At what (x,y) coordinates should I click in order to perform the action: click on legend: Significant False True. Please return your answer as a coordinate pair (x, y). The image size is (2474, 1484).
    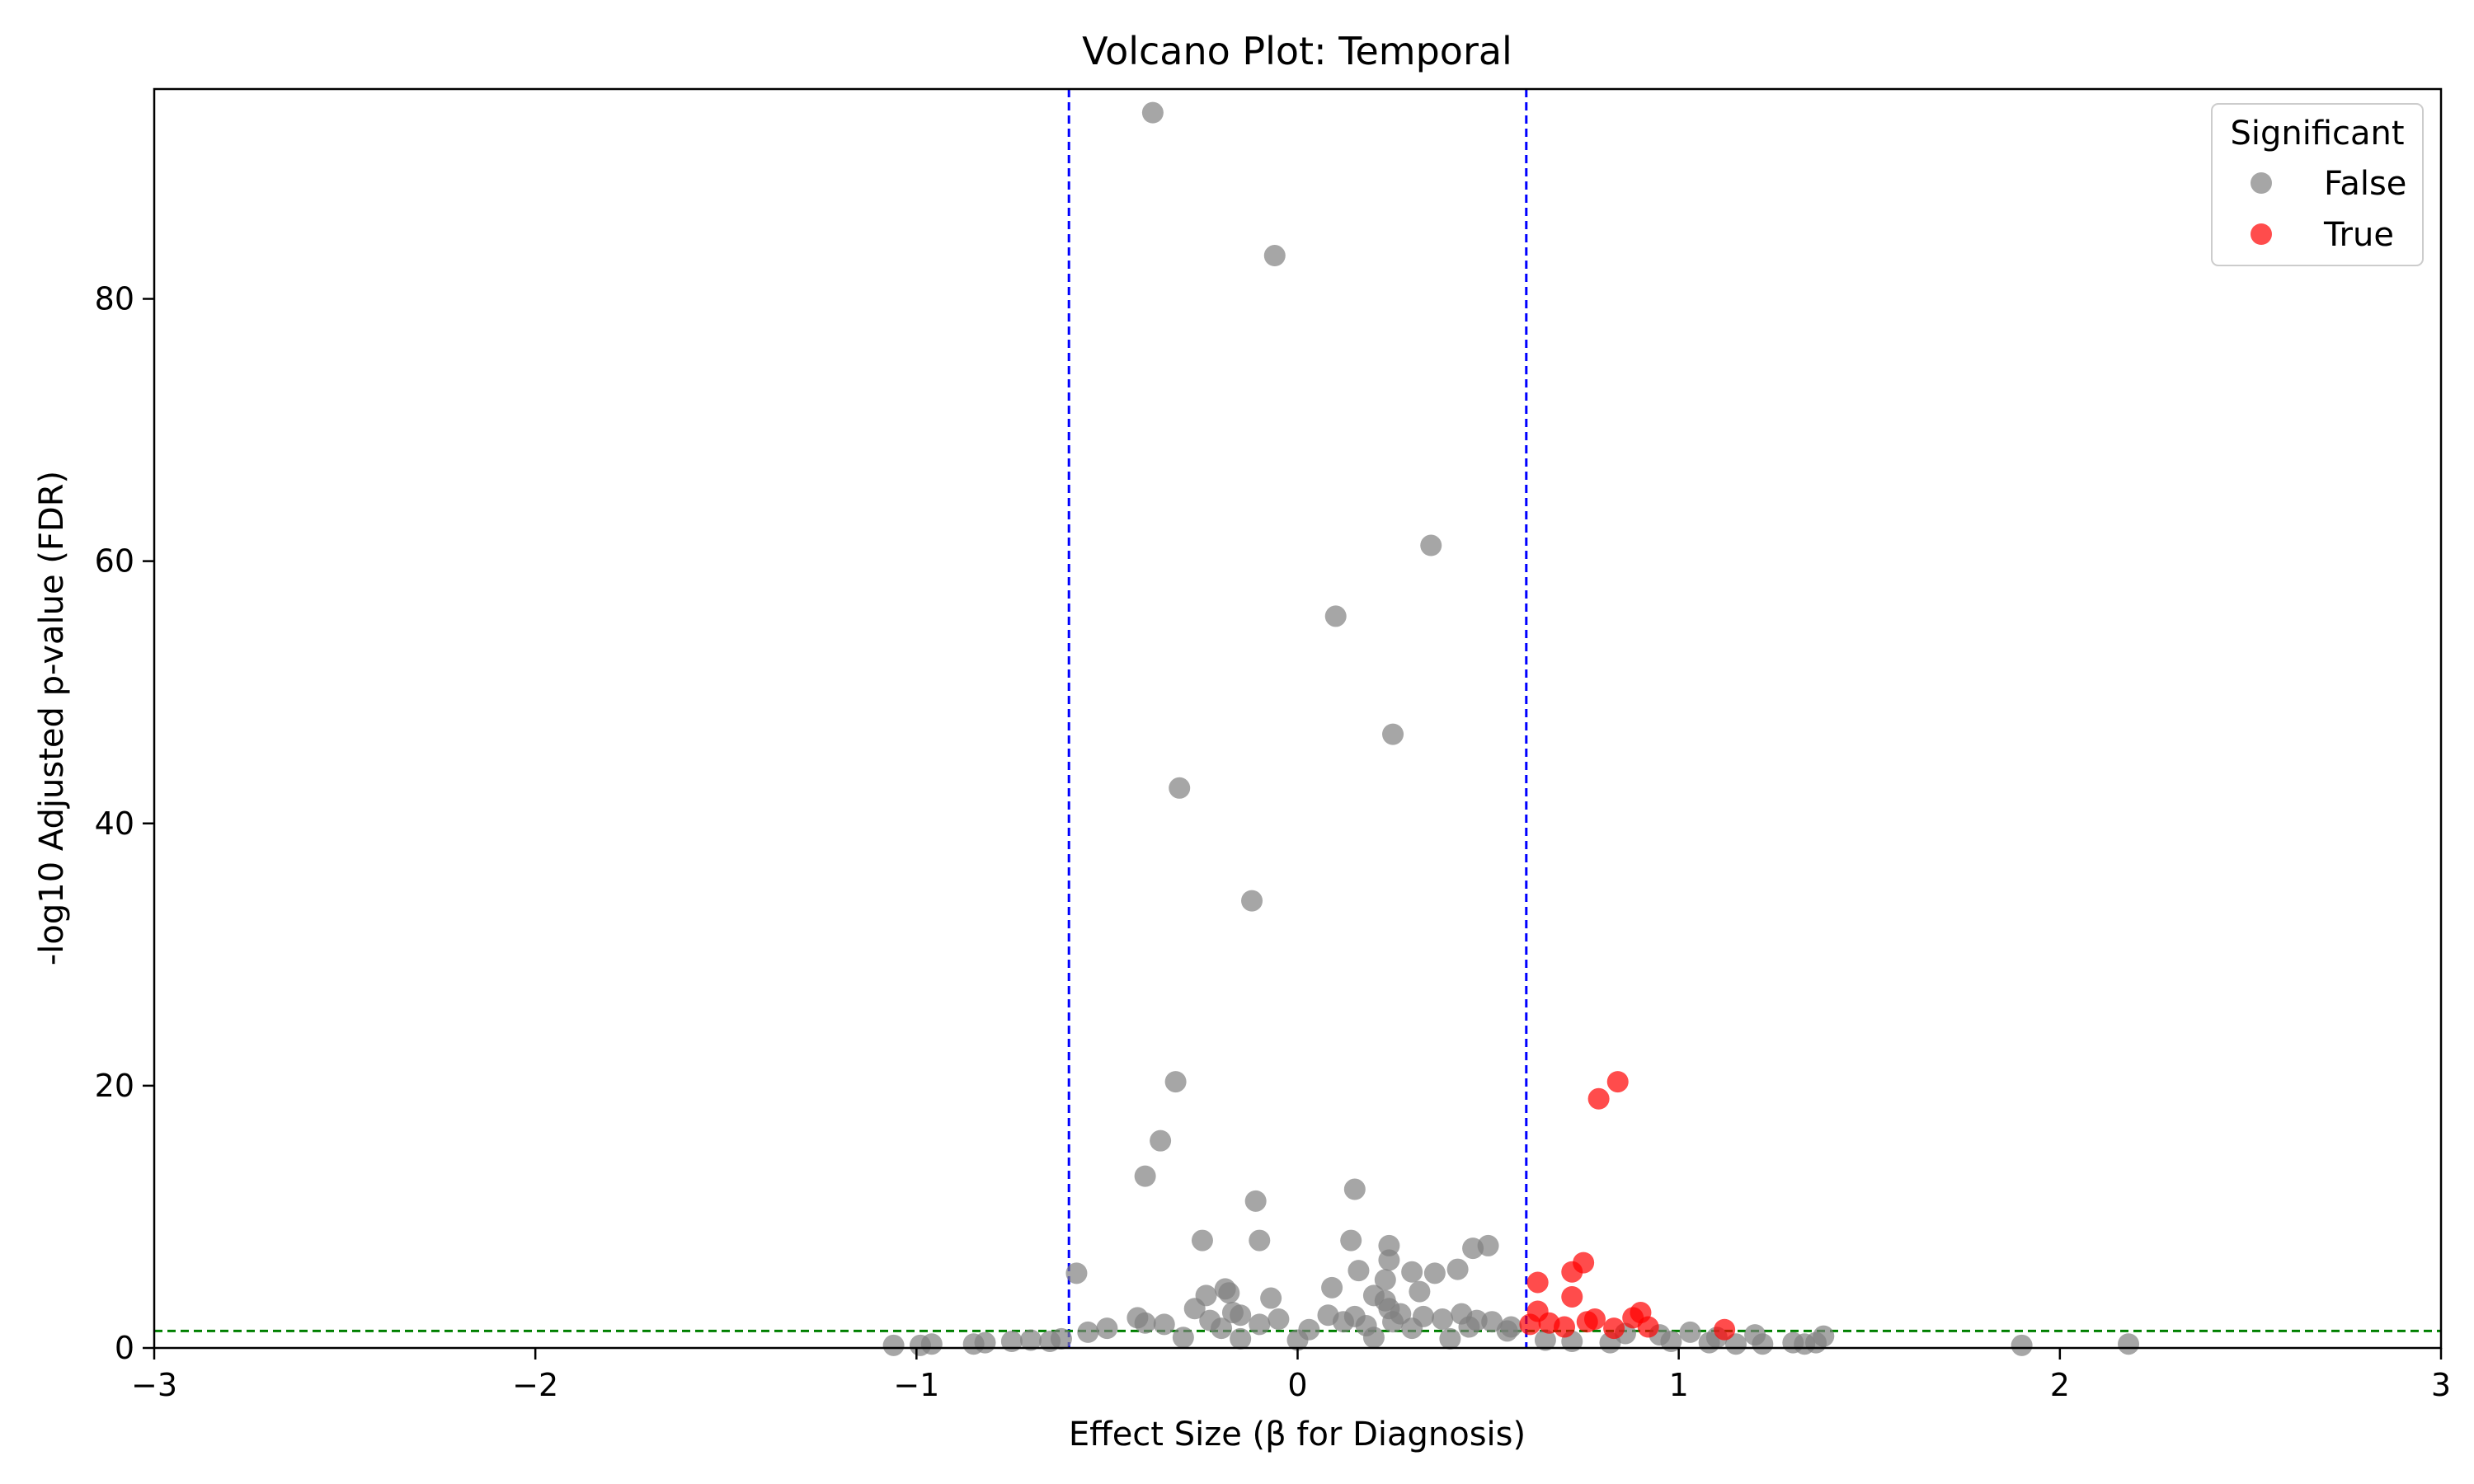
    Looking at the image, I should click on (2317, 184).